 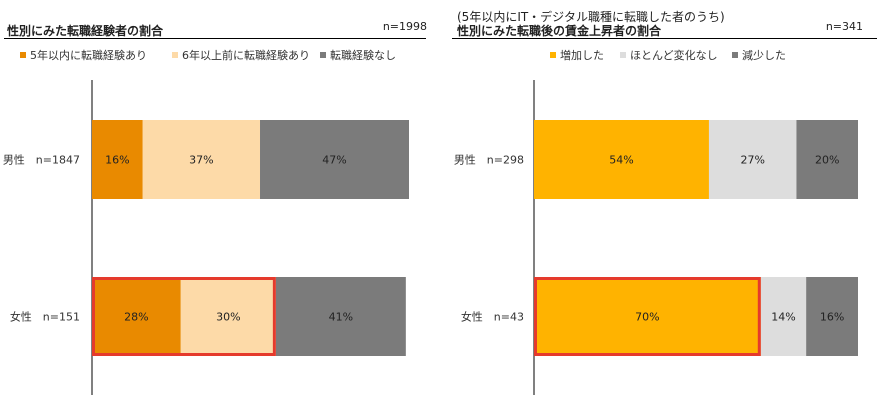 What do you see at coordinates (41, 160) in the screenshot?
I see `category-label: 男性 n=1847` at bounding box center [41, 160].